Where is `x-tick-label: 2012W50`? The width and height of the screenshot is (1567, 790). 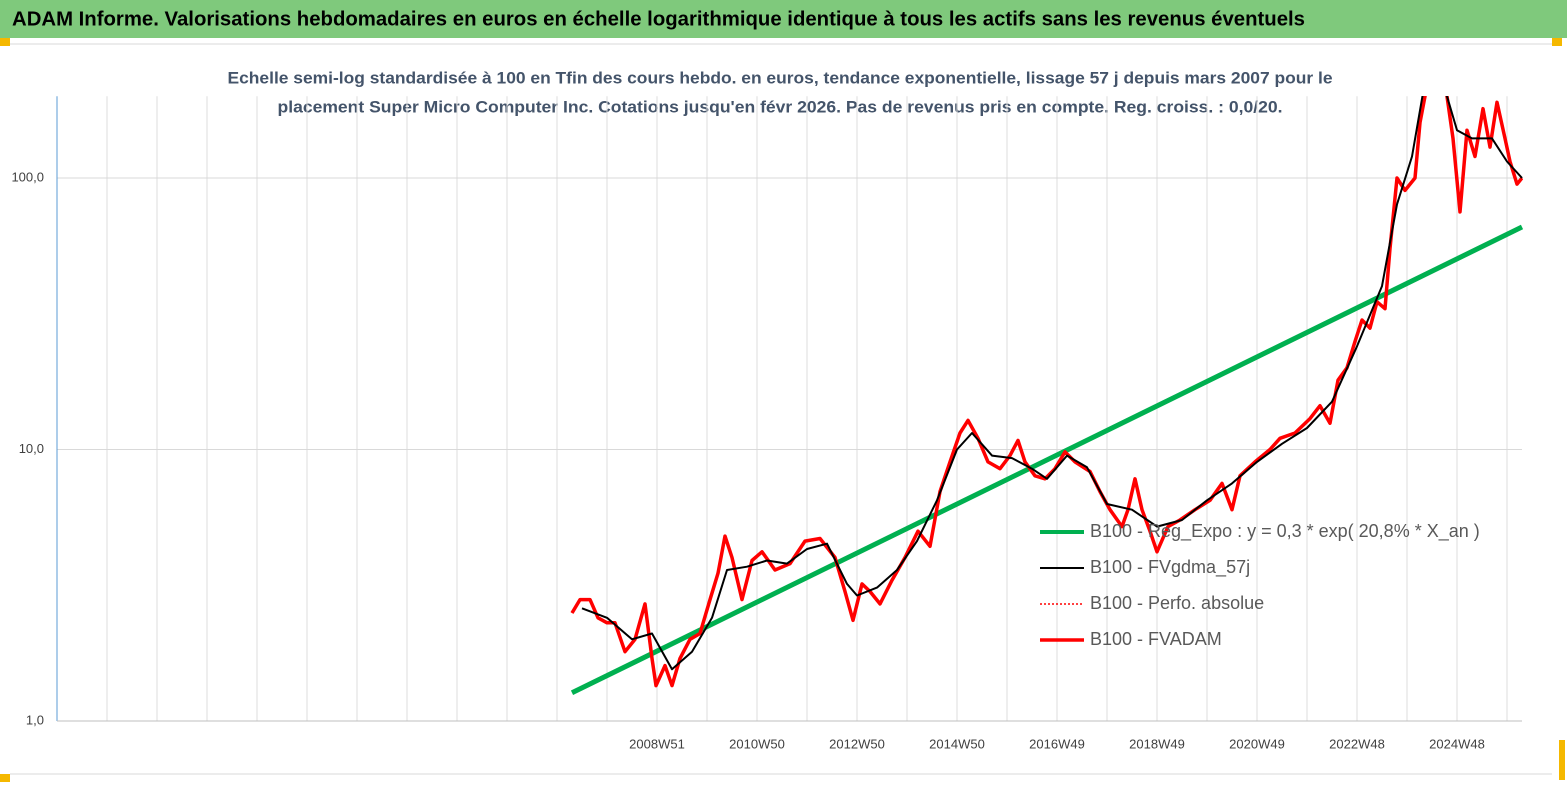 x-tick-label: 2012W50 is located at coordinates (857, 743).